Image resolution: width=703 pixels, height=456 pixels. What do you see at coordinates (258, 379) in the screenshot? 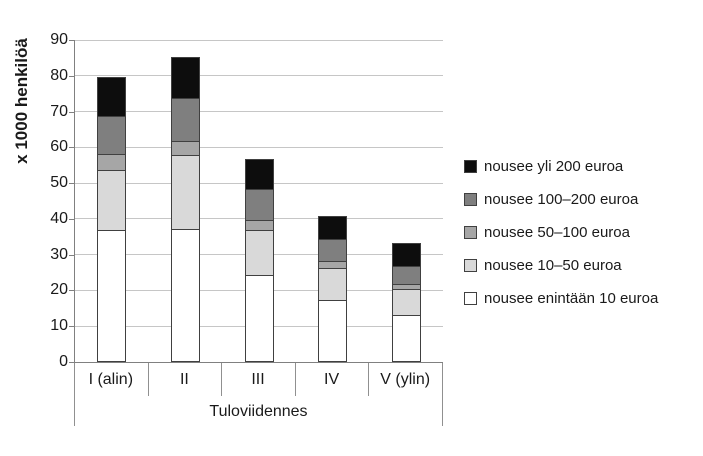
I see `x-category-label: III` at bounding box center [258, 379].